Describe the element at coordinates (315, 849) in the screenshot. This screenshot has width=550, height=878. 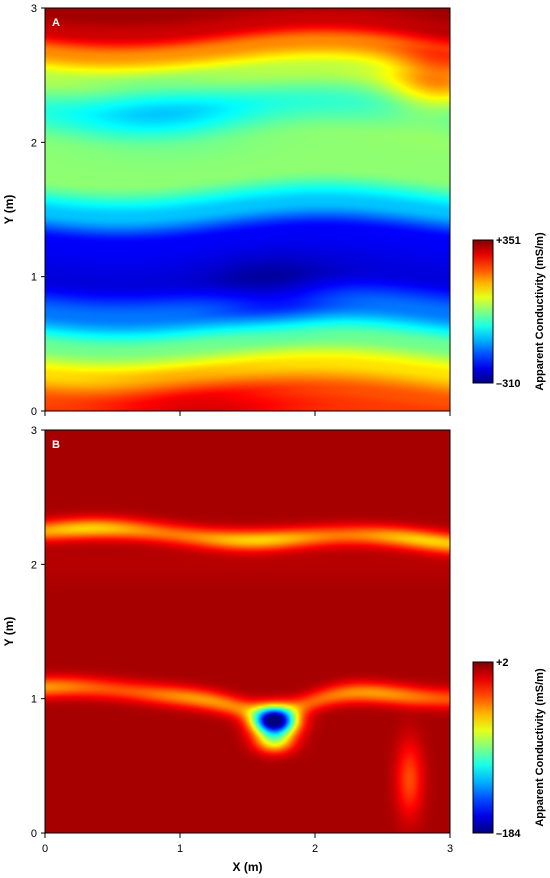
I see `x-tick-label: 2` at that location.